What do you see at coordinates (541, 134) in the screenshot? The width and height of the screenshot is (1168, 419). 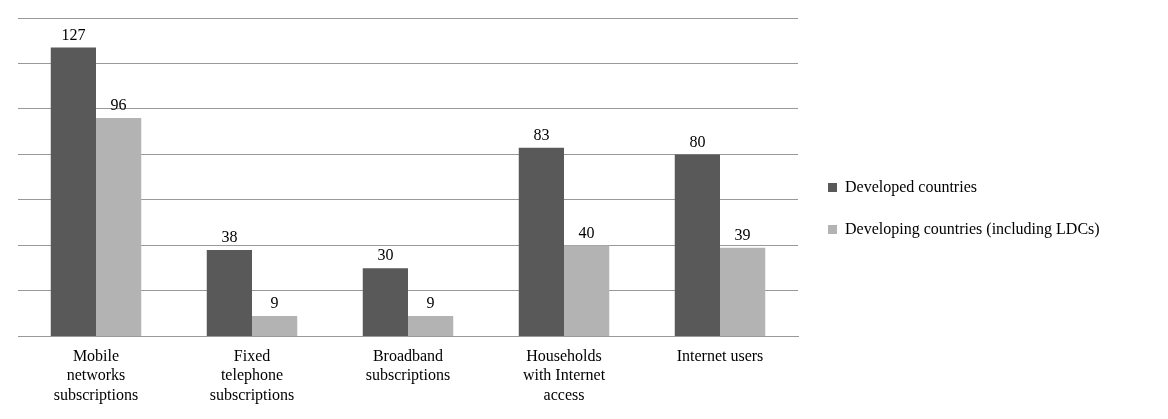 I see `data-label: 83` at bounding box center [541, 134].